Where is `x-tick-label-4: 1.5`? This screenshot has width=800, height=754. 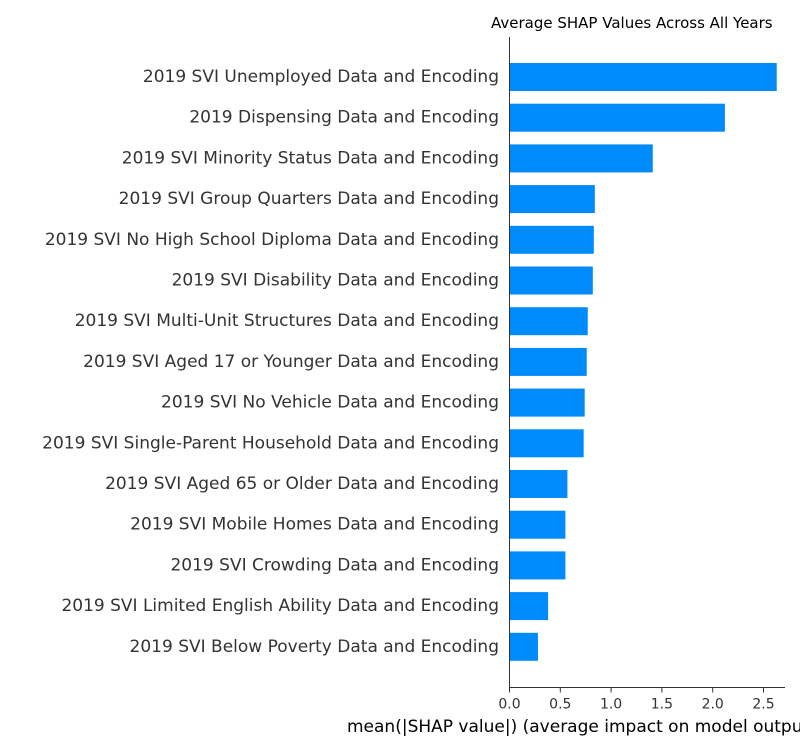 x-tick-label-4: 1.5 is located at coordinates (662, 705).